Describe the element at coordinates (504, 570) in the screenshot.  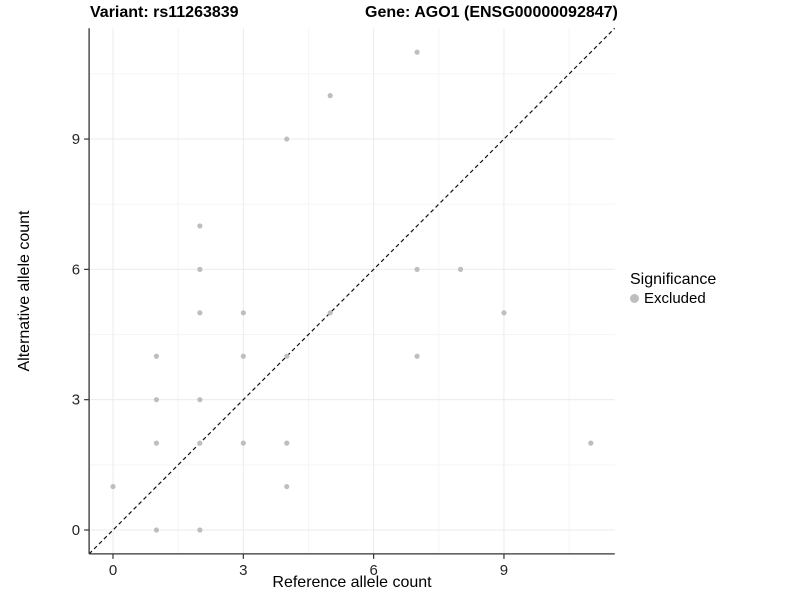
I see `x-tick-label: 9` at that location.